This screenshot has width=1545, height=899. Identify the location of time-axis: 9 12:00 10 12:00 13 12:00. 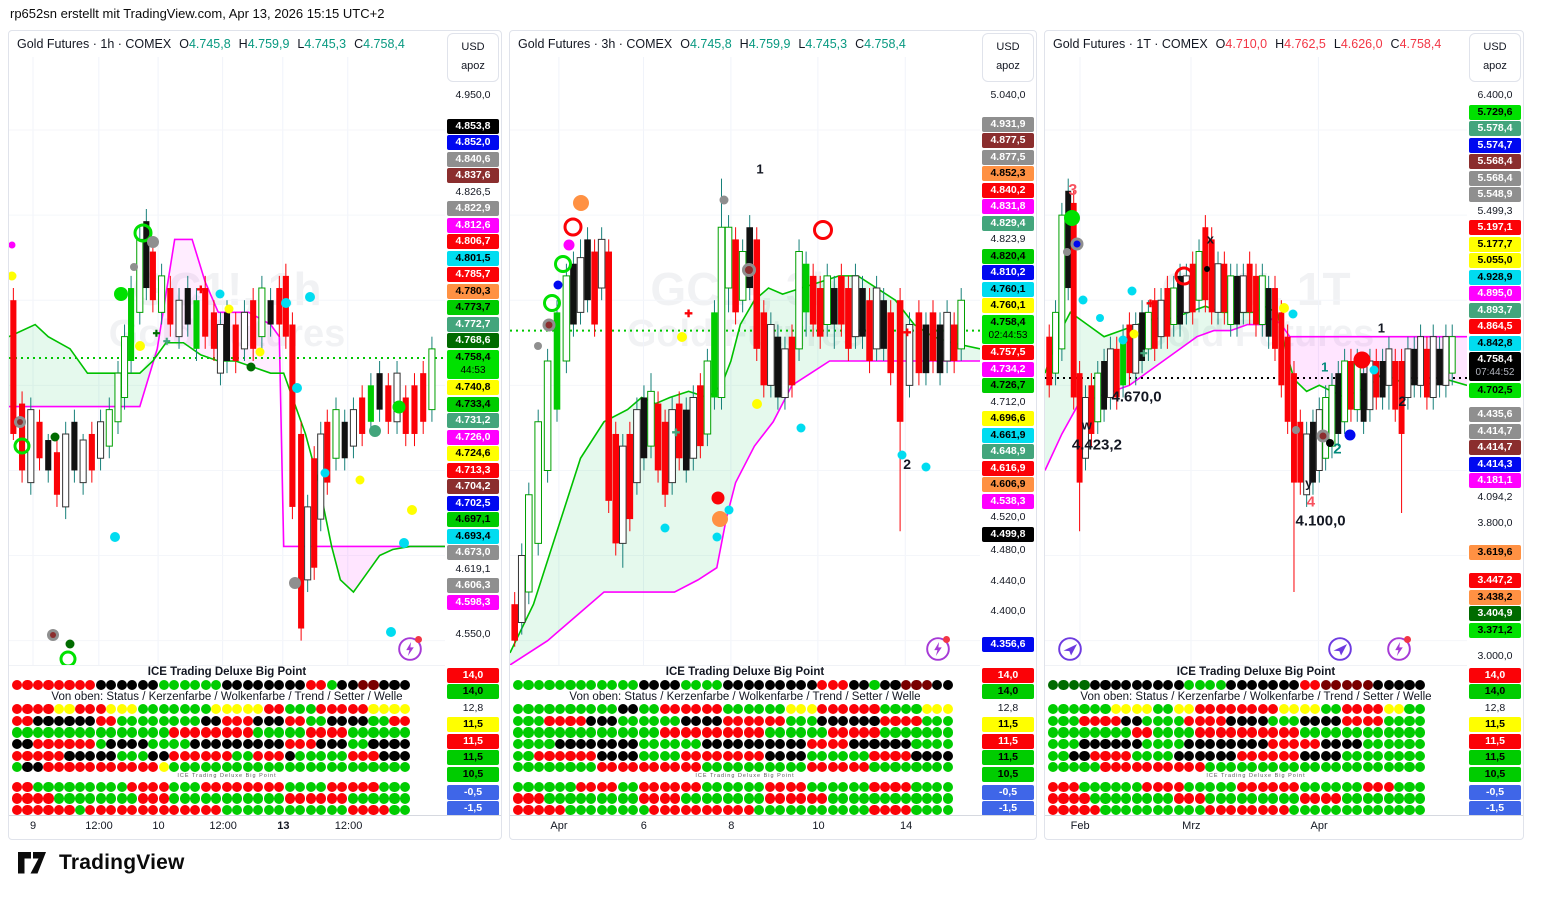
(255, 827).